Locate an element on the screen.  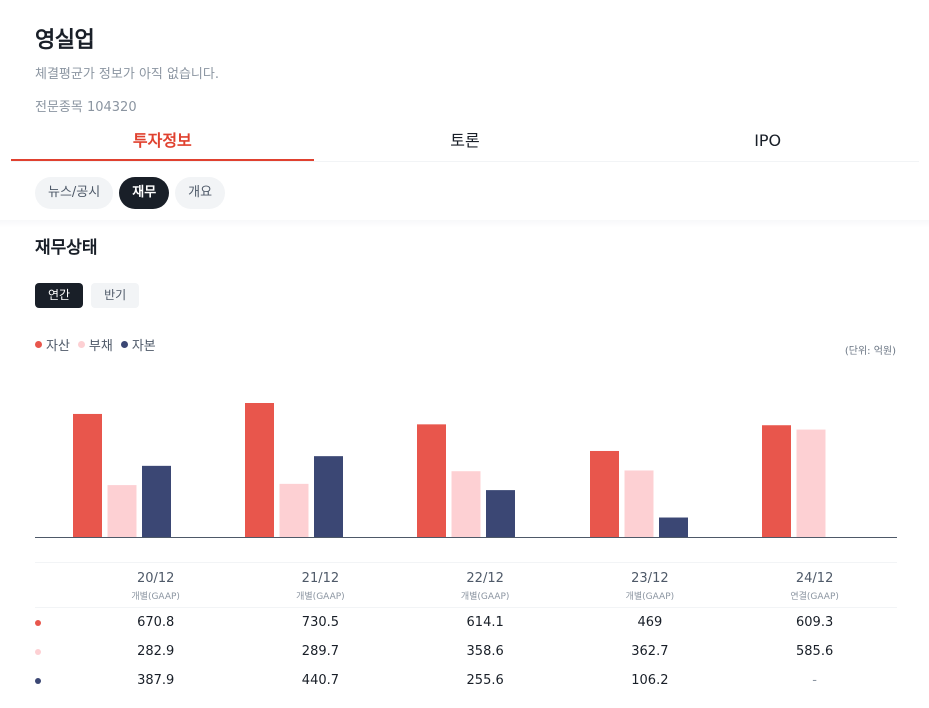
table-cell: 469 is located at coordinates (650, 622).